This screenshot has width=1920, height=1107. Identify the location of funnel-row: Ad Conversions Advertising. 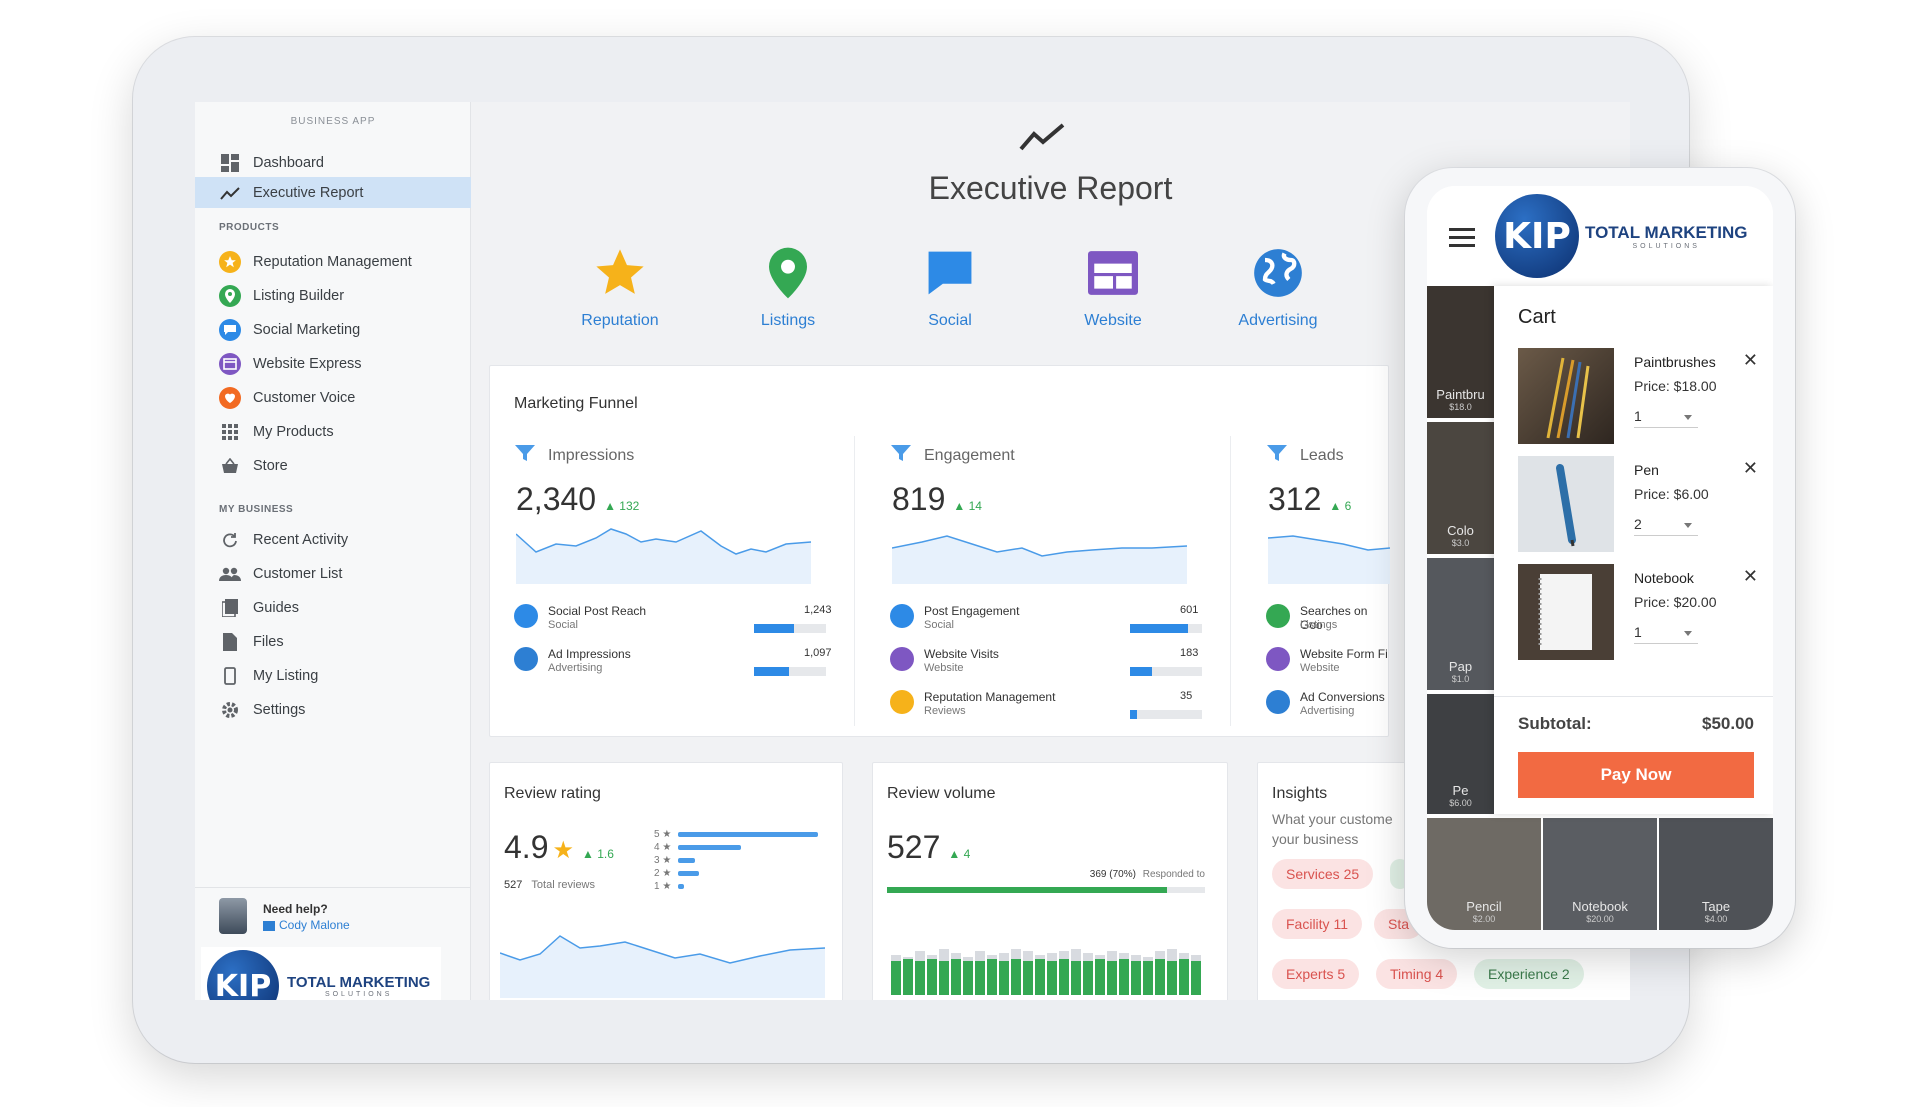
(1328, 707).